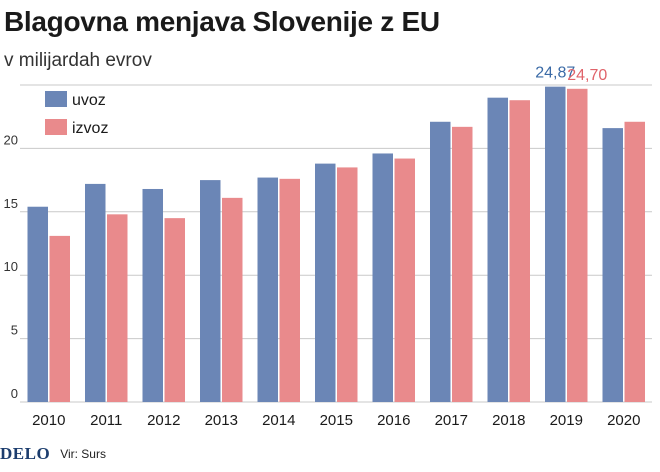 The width and height of the screenshot is (660, 472). What do you see at coordinates (519, 251) in the screenshot?
I see `bar-izvoz-2018` at bounding box center [519, 251].